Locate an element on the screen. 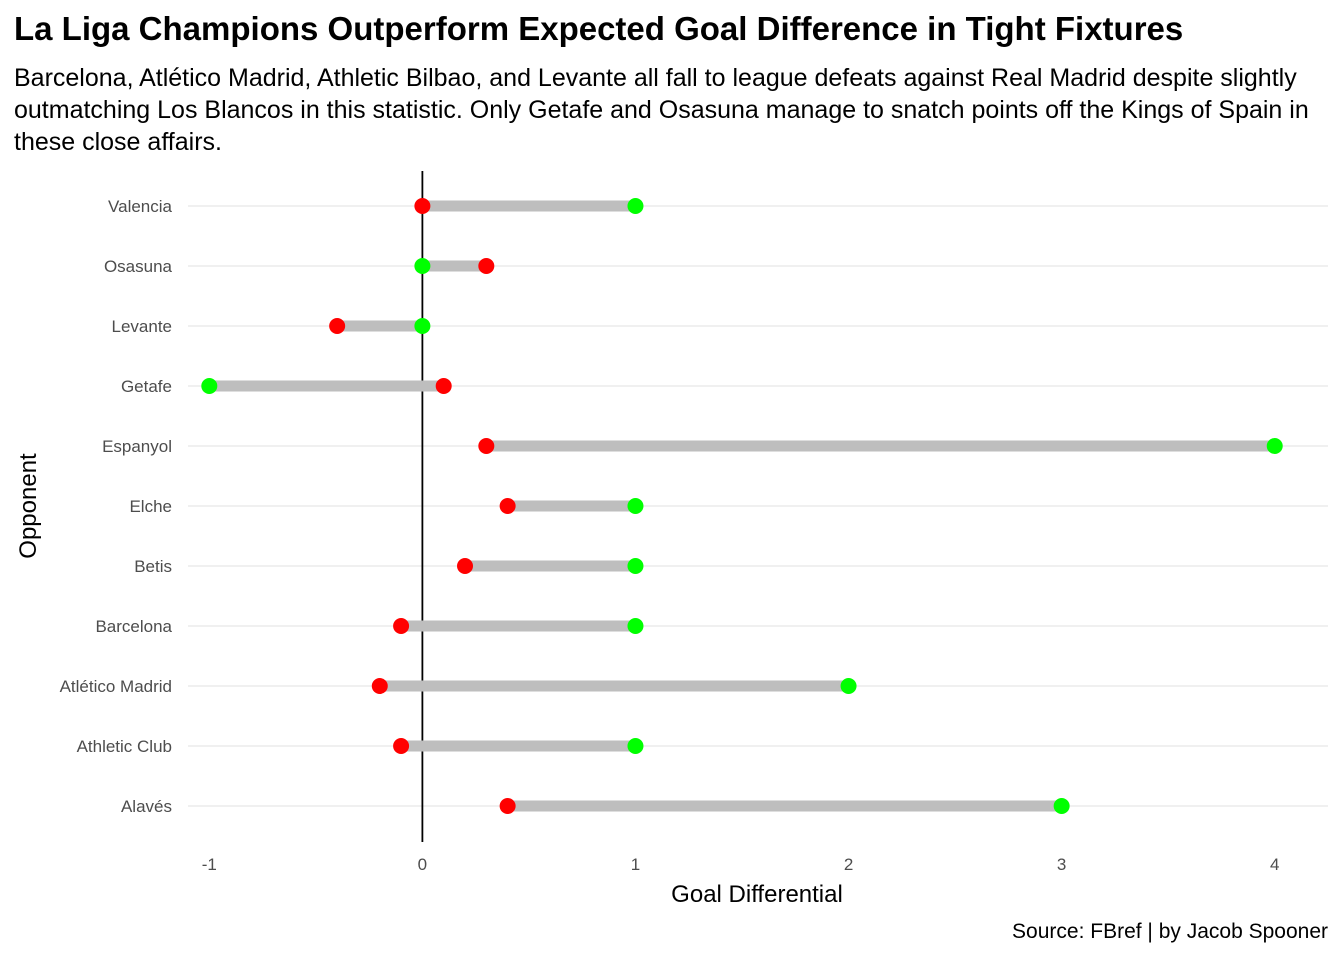 The width and height of the screenshot is (1344, 960). x-tick-label: 0 is located at coordinates (422, 864).